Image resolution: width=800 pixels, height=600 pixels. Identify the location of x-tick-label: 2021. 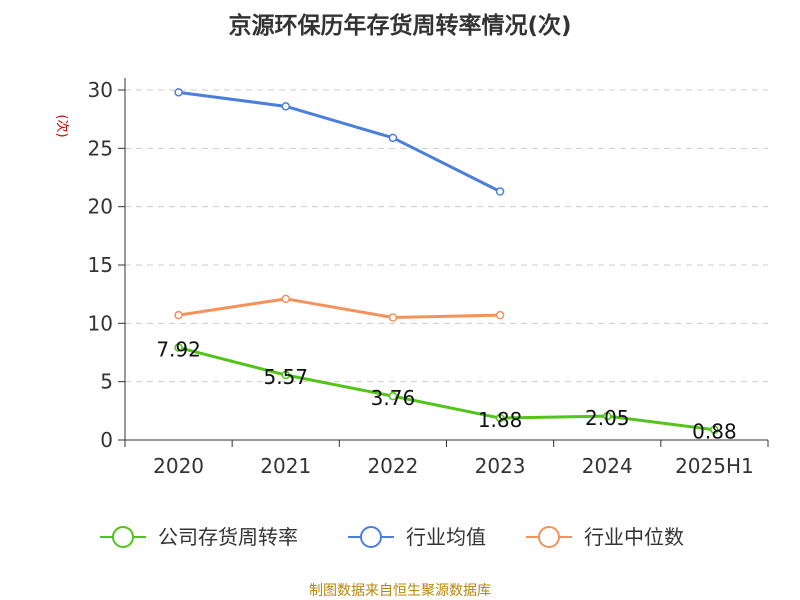
(285, 466).